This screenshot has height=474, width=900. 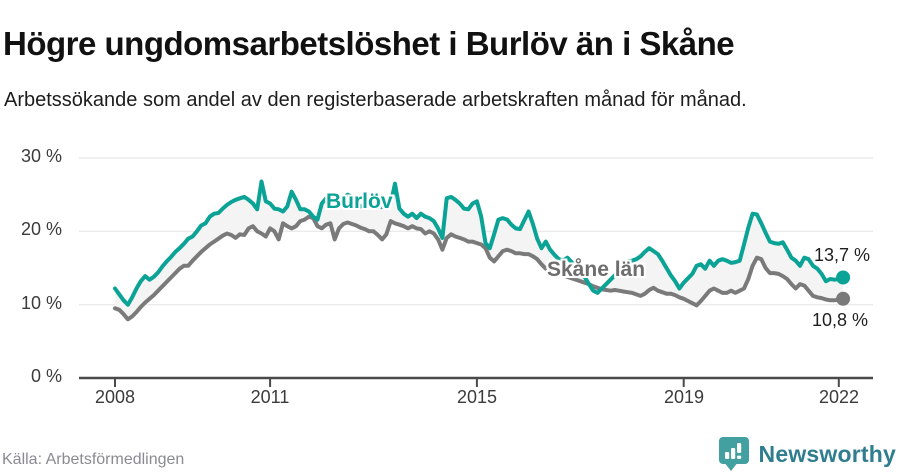 What do you see at coordinates (359, 201) in the screenshot?
I see `series-label-burlov: Burlöv` at bounding box center [359, 201].